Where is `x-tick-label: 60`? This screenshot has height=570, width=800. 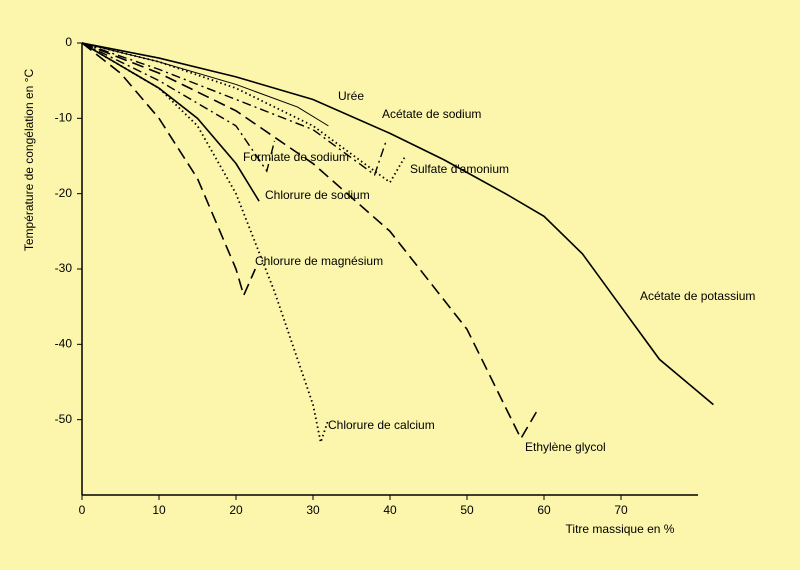 x-tick-label: 60 is located at coordinates (544, 510).